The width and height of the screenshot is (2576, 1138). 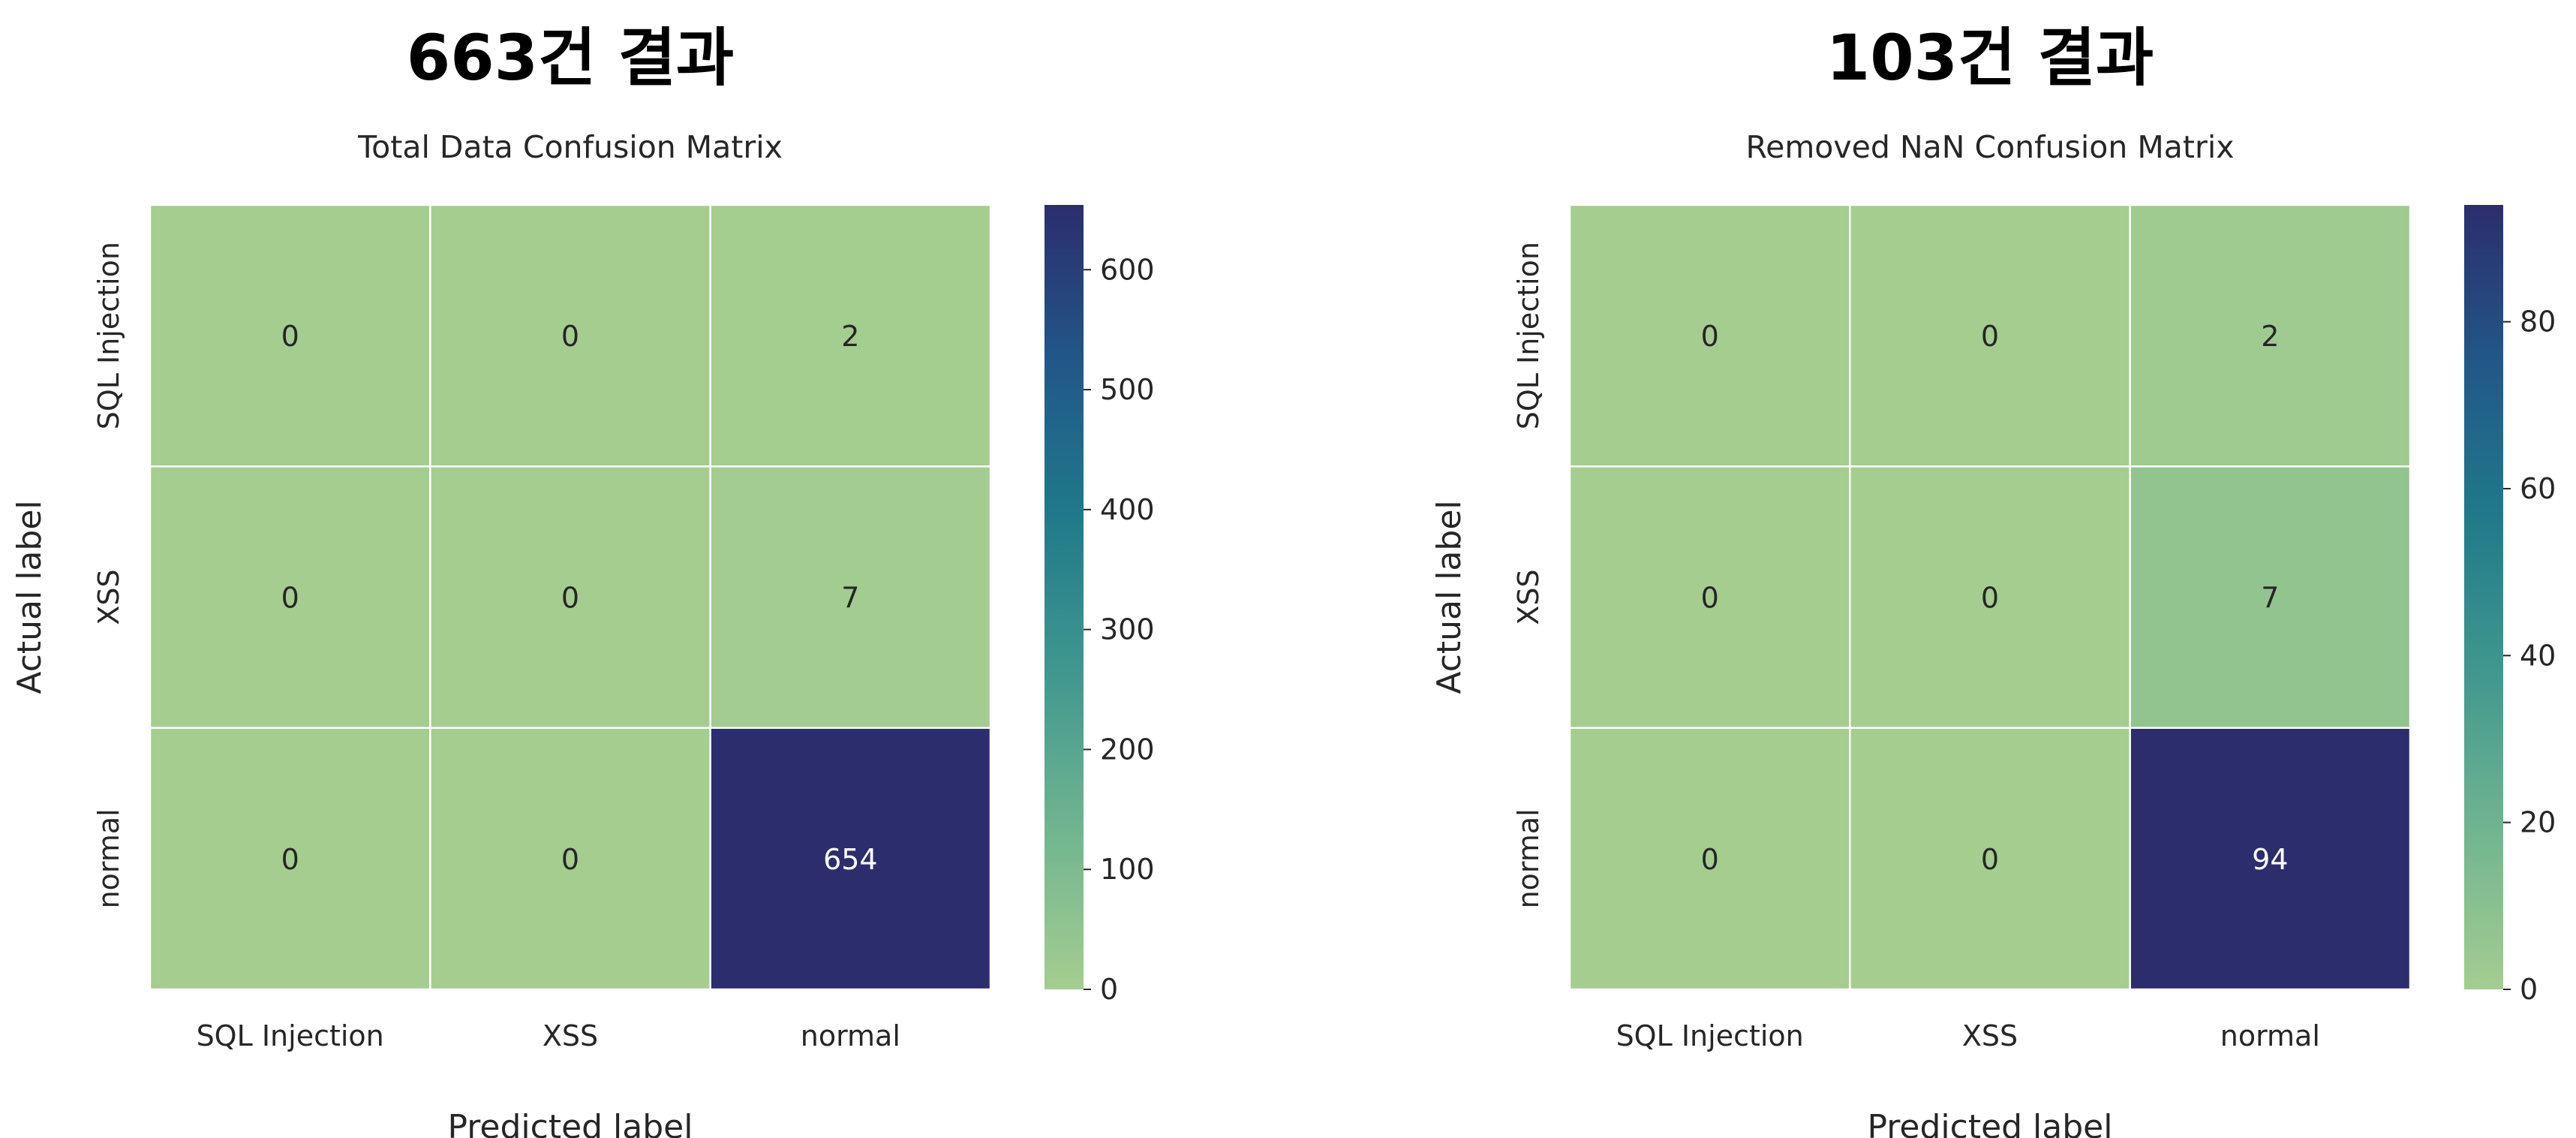 I want to click on right-cell-r1-c2, so click(x=2270, y=597).